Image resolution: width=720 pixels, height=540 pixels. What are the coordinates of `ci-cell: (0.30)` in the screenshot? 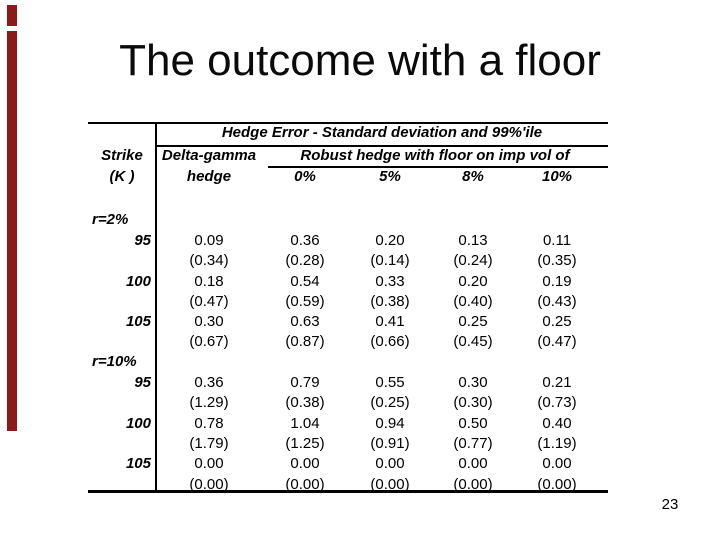 It's located at (473, 403).